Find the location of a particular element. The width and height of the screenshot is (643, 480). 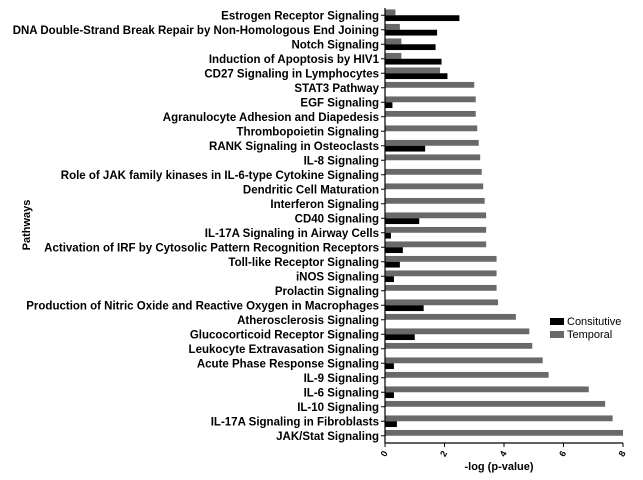

category-label: Thrombopoietin Signaling is located at coordinates (308, 132).